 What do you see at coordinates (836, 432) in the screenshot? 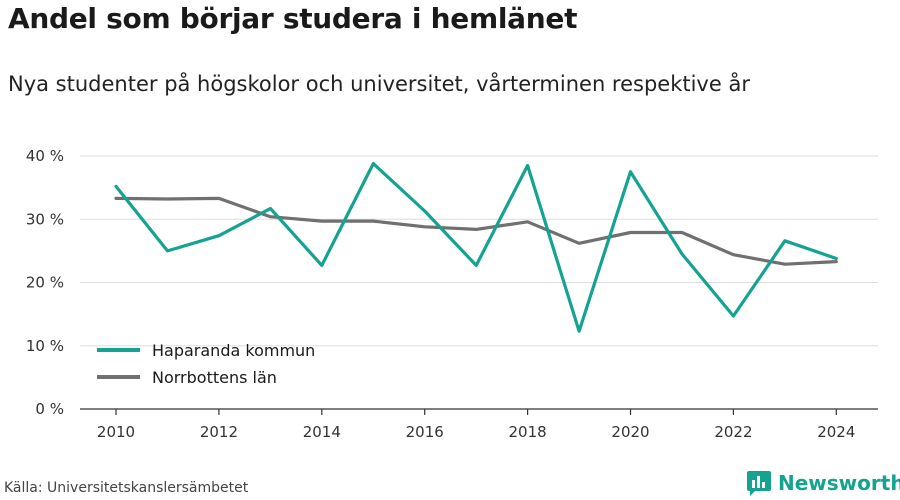
I see `x-tick-label: 2024` at bounding box center [836, 432].